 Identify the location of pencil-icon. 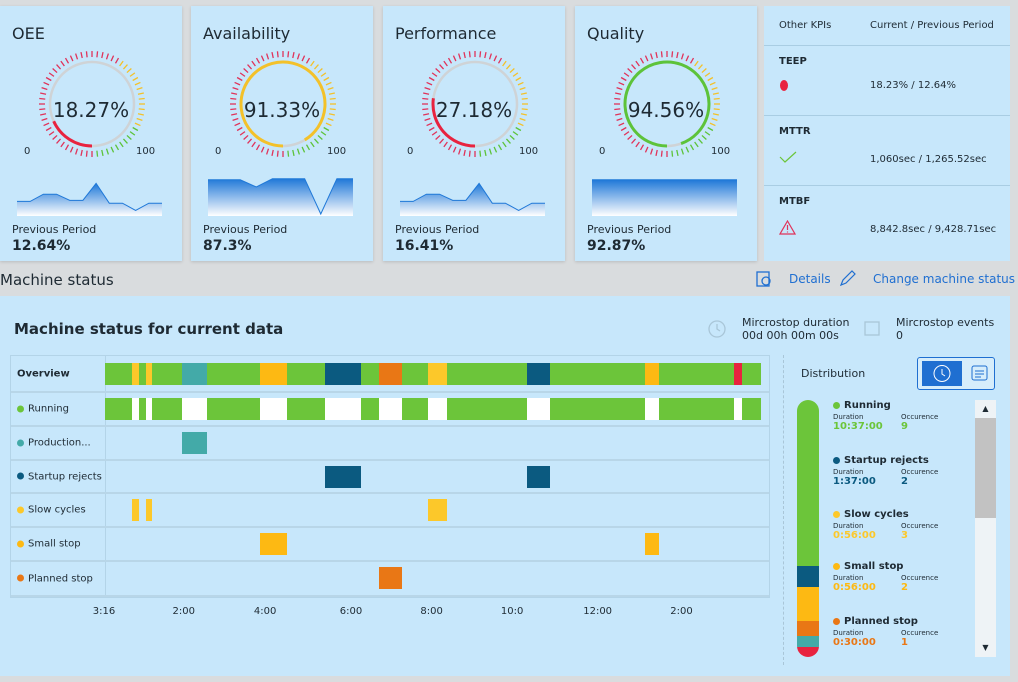
(847, 279).